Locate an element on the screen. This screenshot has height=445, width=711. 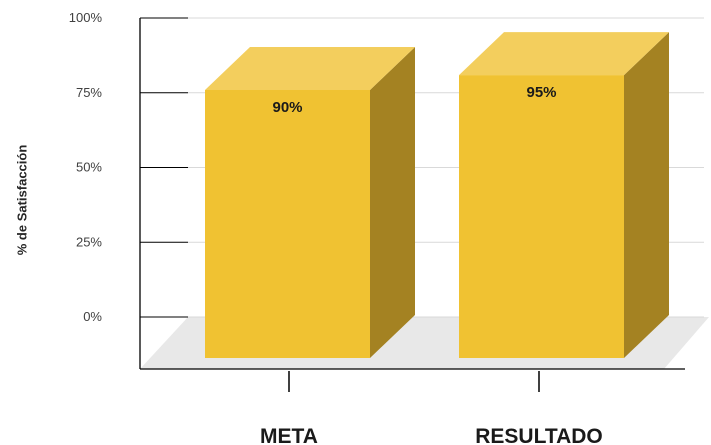
y-tick-label: 100% is located at coordinates (86, 17).